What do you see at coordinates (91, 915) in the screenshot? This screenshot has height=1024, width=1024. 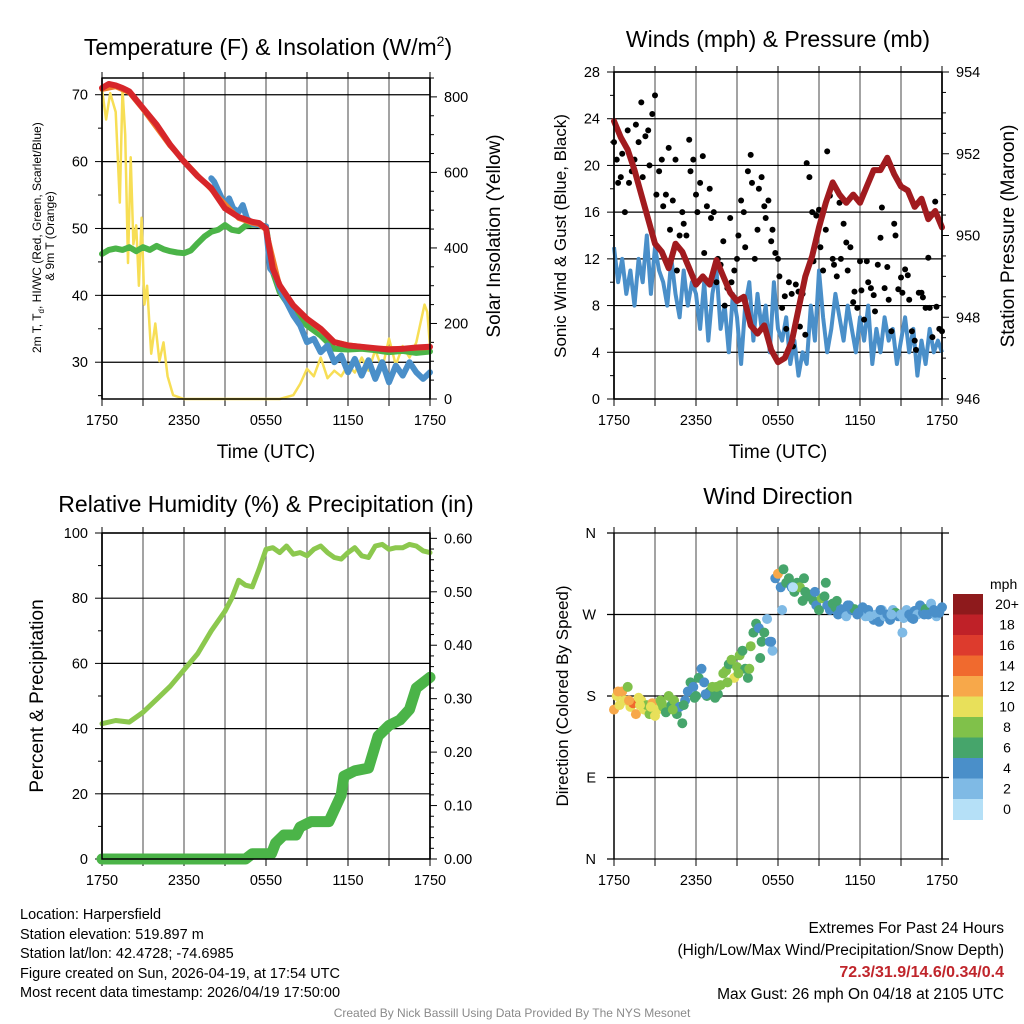 I see `location-text: Location: Harpersfield` at bounding box center [91, 915].